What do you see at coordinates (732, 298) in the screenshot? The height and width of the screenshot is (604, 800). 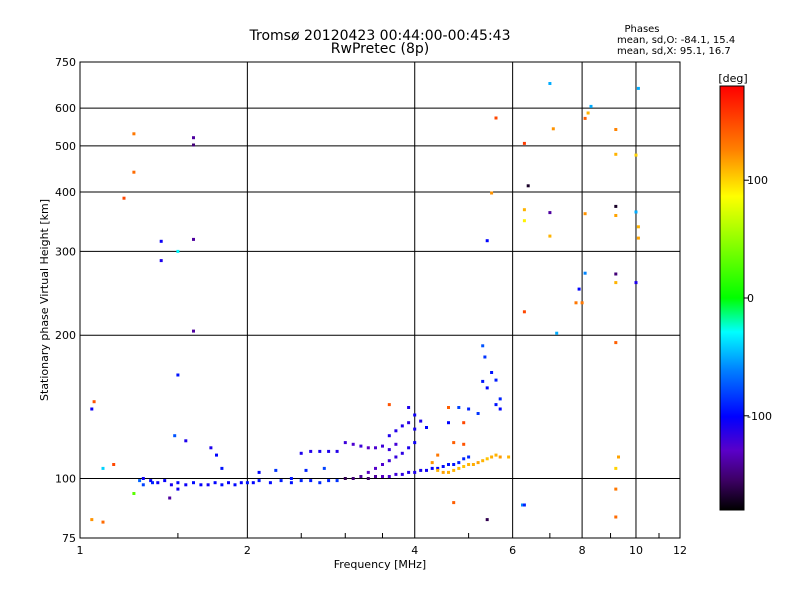 I see `colorbar` at bounding box center [732, 298].